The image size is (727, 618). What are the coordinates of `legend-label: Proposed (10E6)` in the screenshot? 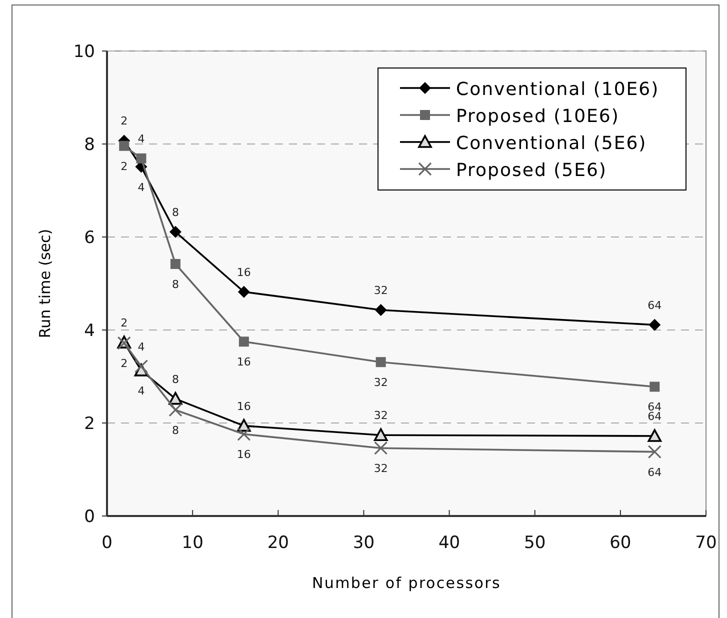 It's located at (538, 116).